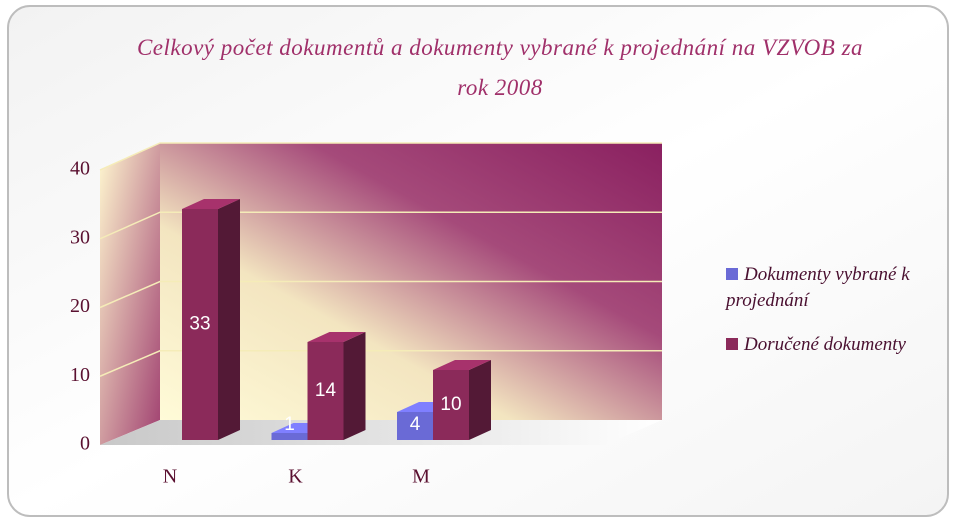  What do you see at coordinates (295, 477) in the screenshot?
I see `x-tick-label: K` at bounding box center [295, 477].